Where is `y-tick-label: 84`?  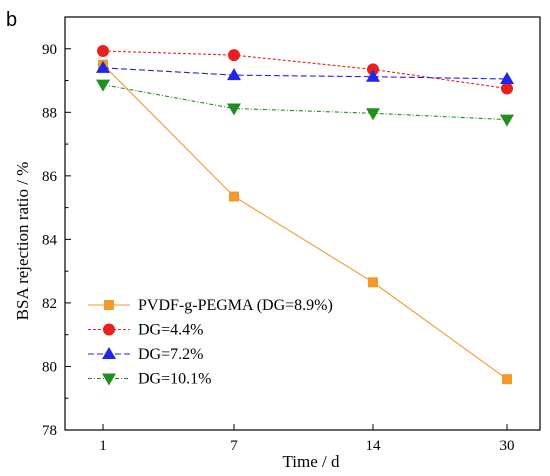 y-tick-label: 84 is located at coordinates (50, 240).